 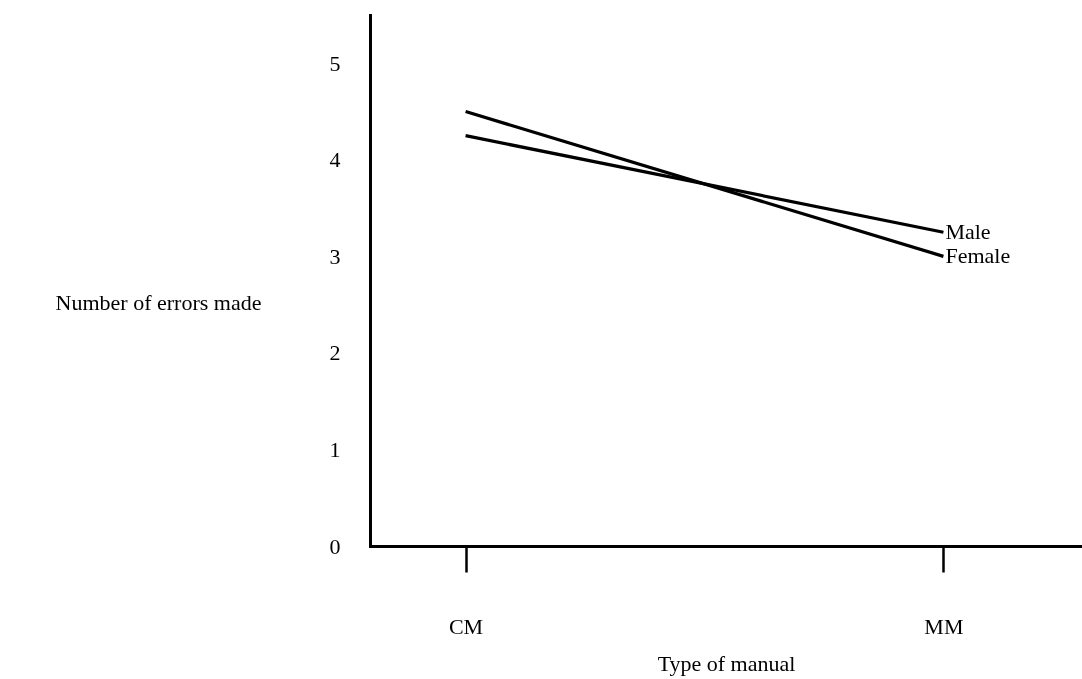 What do you see at coordinates (335, 449) in the screenshot?
I see `y-tick-label: 1` at bounding box center [335, 449].